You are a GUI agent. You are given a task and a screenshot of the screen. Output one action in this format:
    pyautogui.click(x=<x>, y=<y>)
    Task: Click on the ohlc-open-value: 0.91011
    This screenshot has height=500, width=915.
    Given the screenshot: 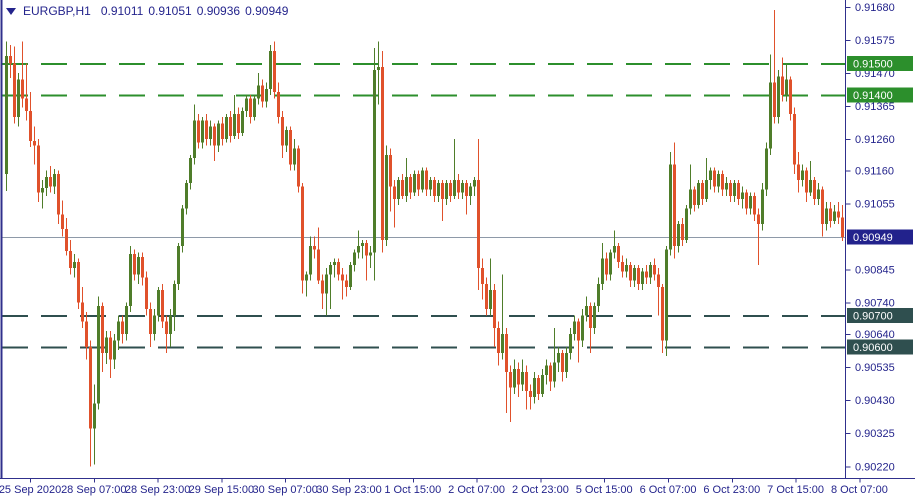 What is the action you would take?
    pyautogui.click(x=122, y=11)
    